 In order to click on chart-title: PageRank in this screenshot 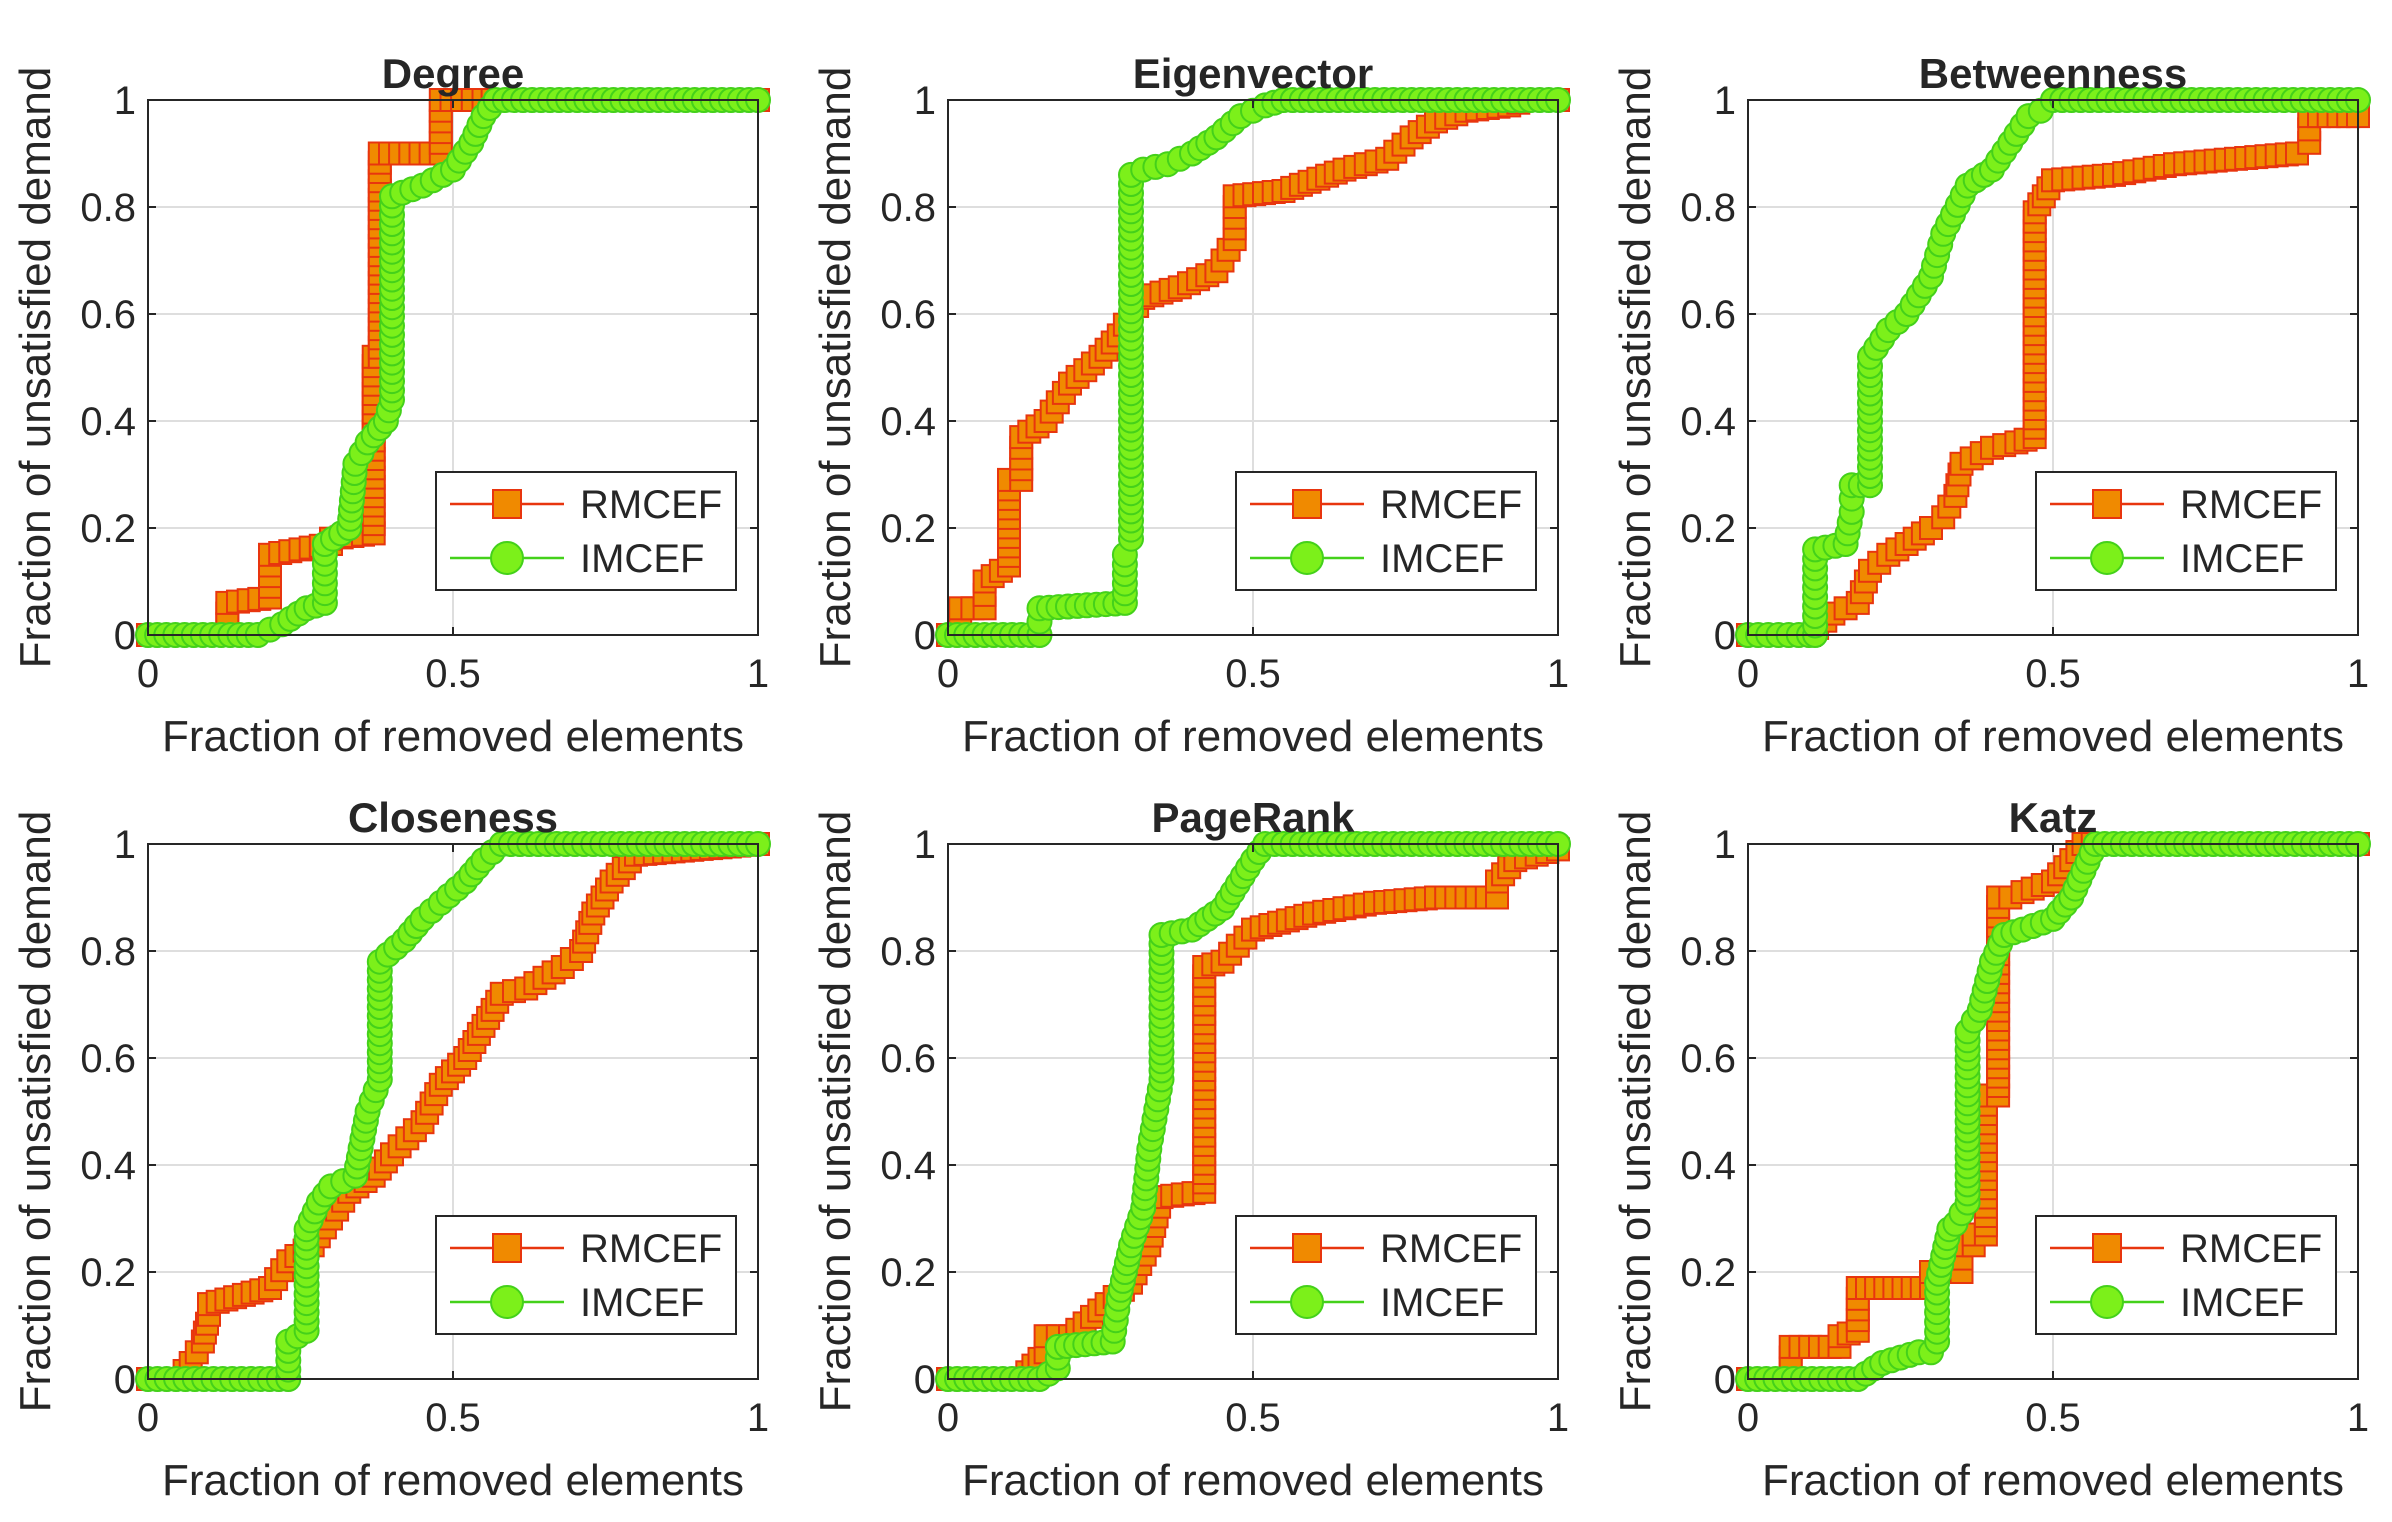, I will do `click(1253, 817)`.